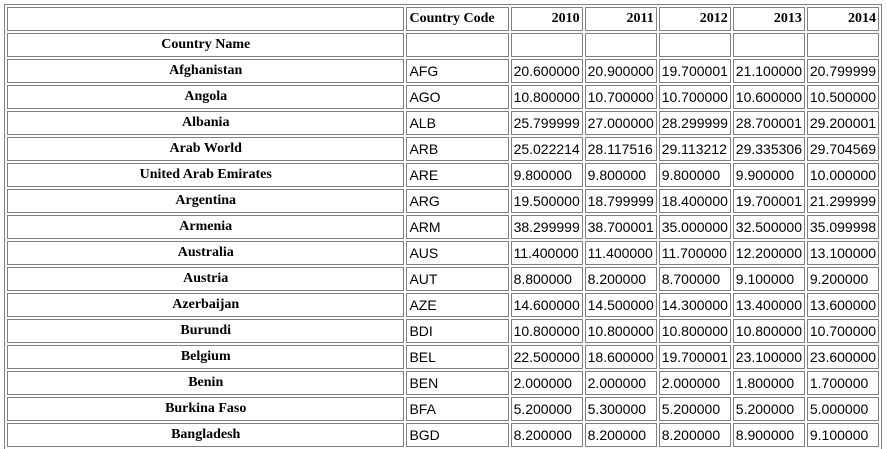 Image resolution: width=887 pixels, height=449 pixels. What do you see at coordinates (842, 123) in the screenshot?
I see `value-cell-2014: 29.200001` at bounding box center [842, 123].